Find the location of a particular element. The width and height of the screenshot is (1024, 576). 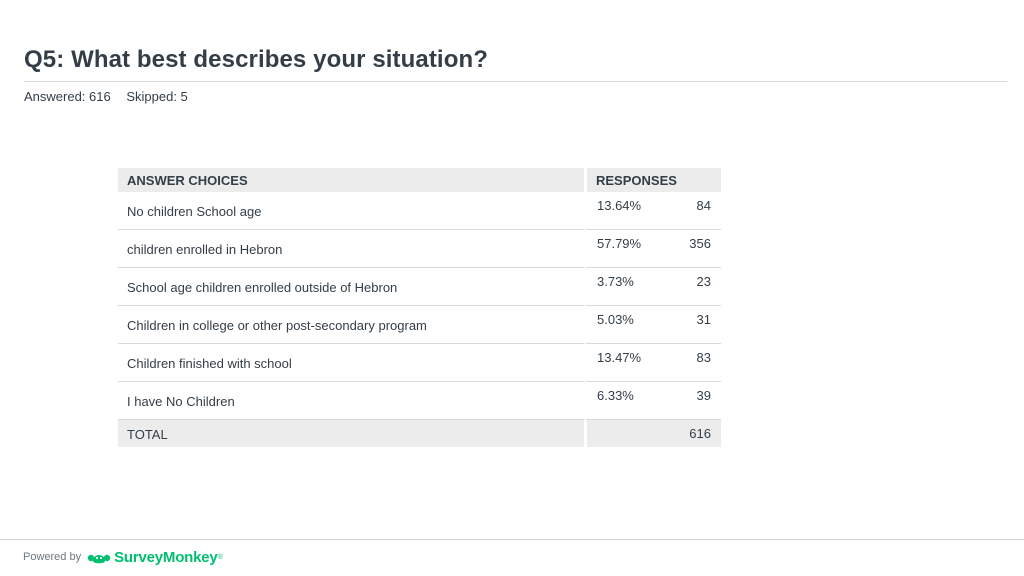

trademark-symbol: ® is located at coordinates (220, 557).